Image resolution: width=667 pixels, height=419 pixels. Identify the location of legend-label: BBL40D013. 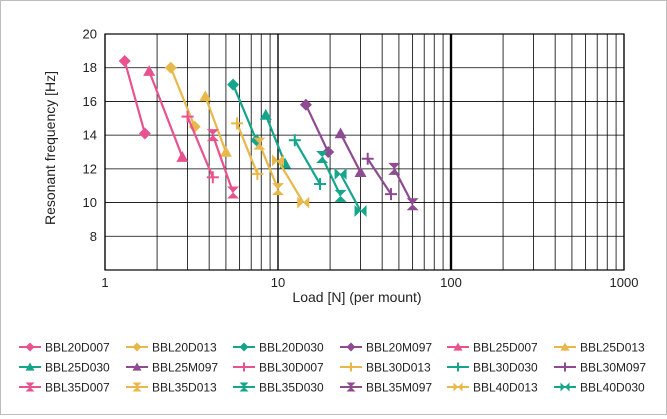
(505, 388).